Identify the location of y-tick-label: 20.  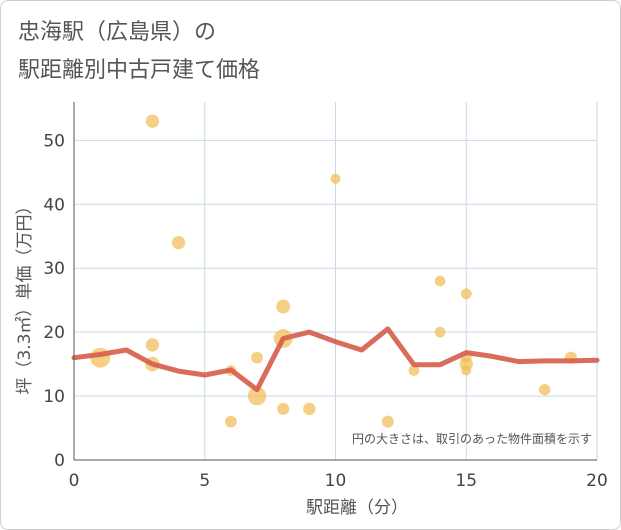
(54, 333).